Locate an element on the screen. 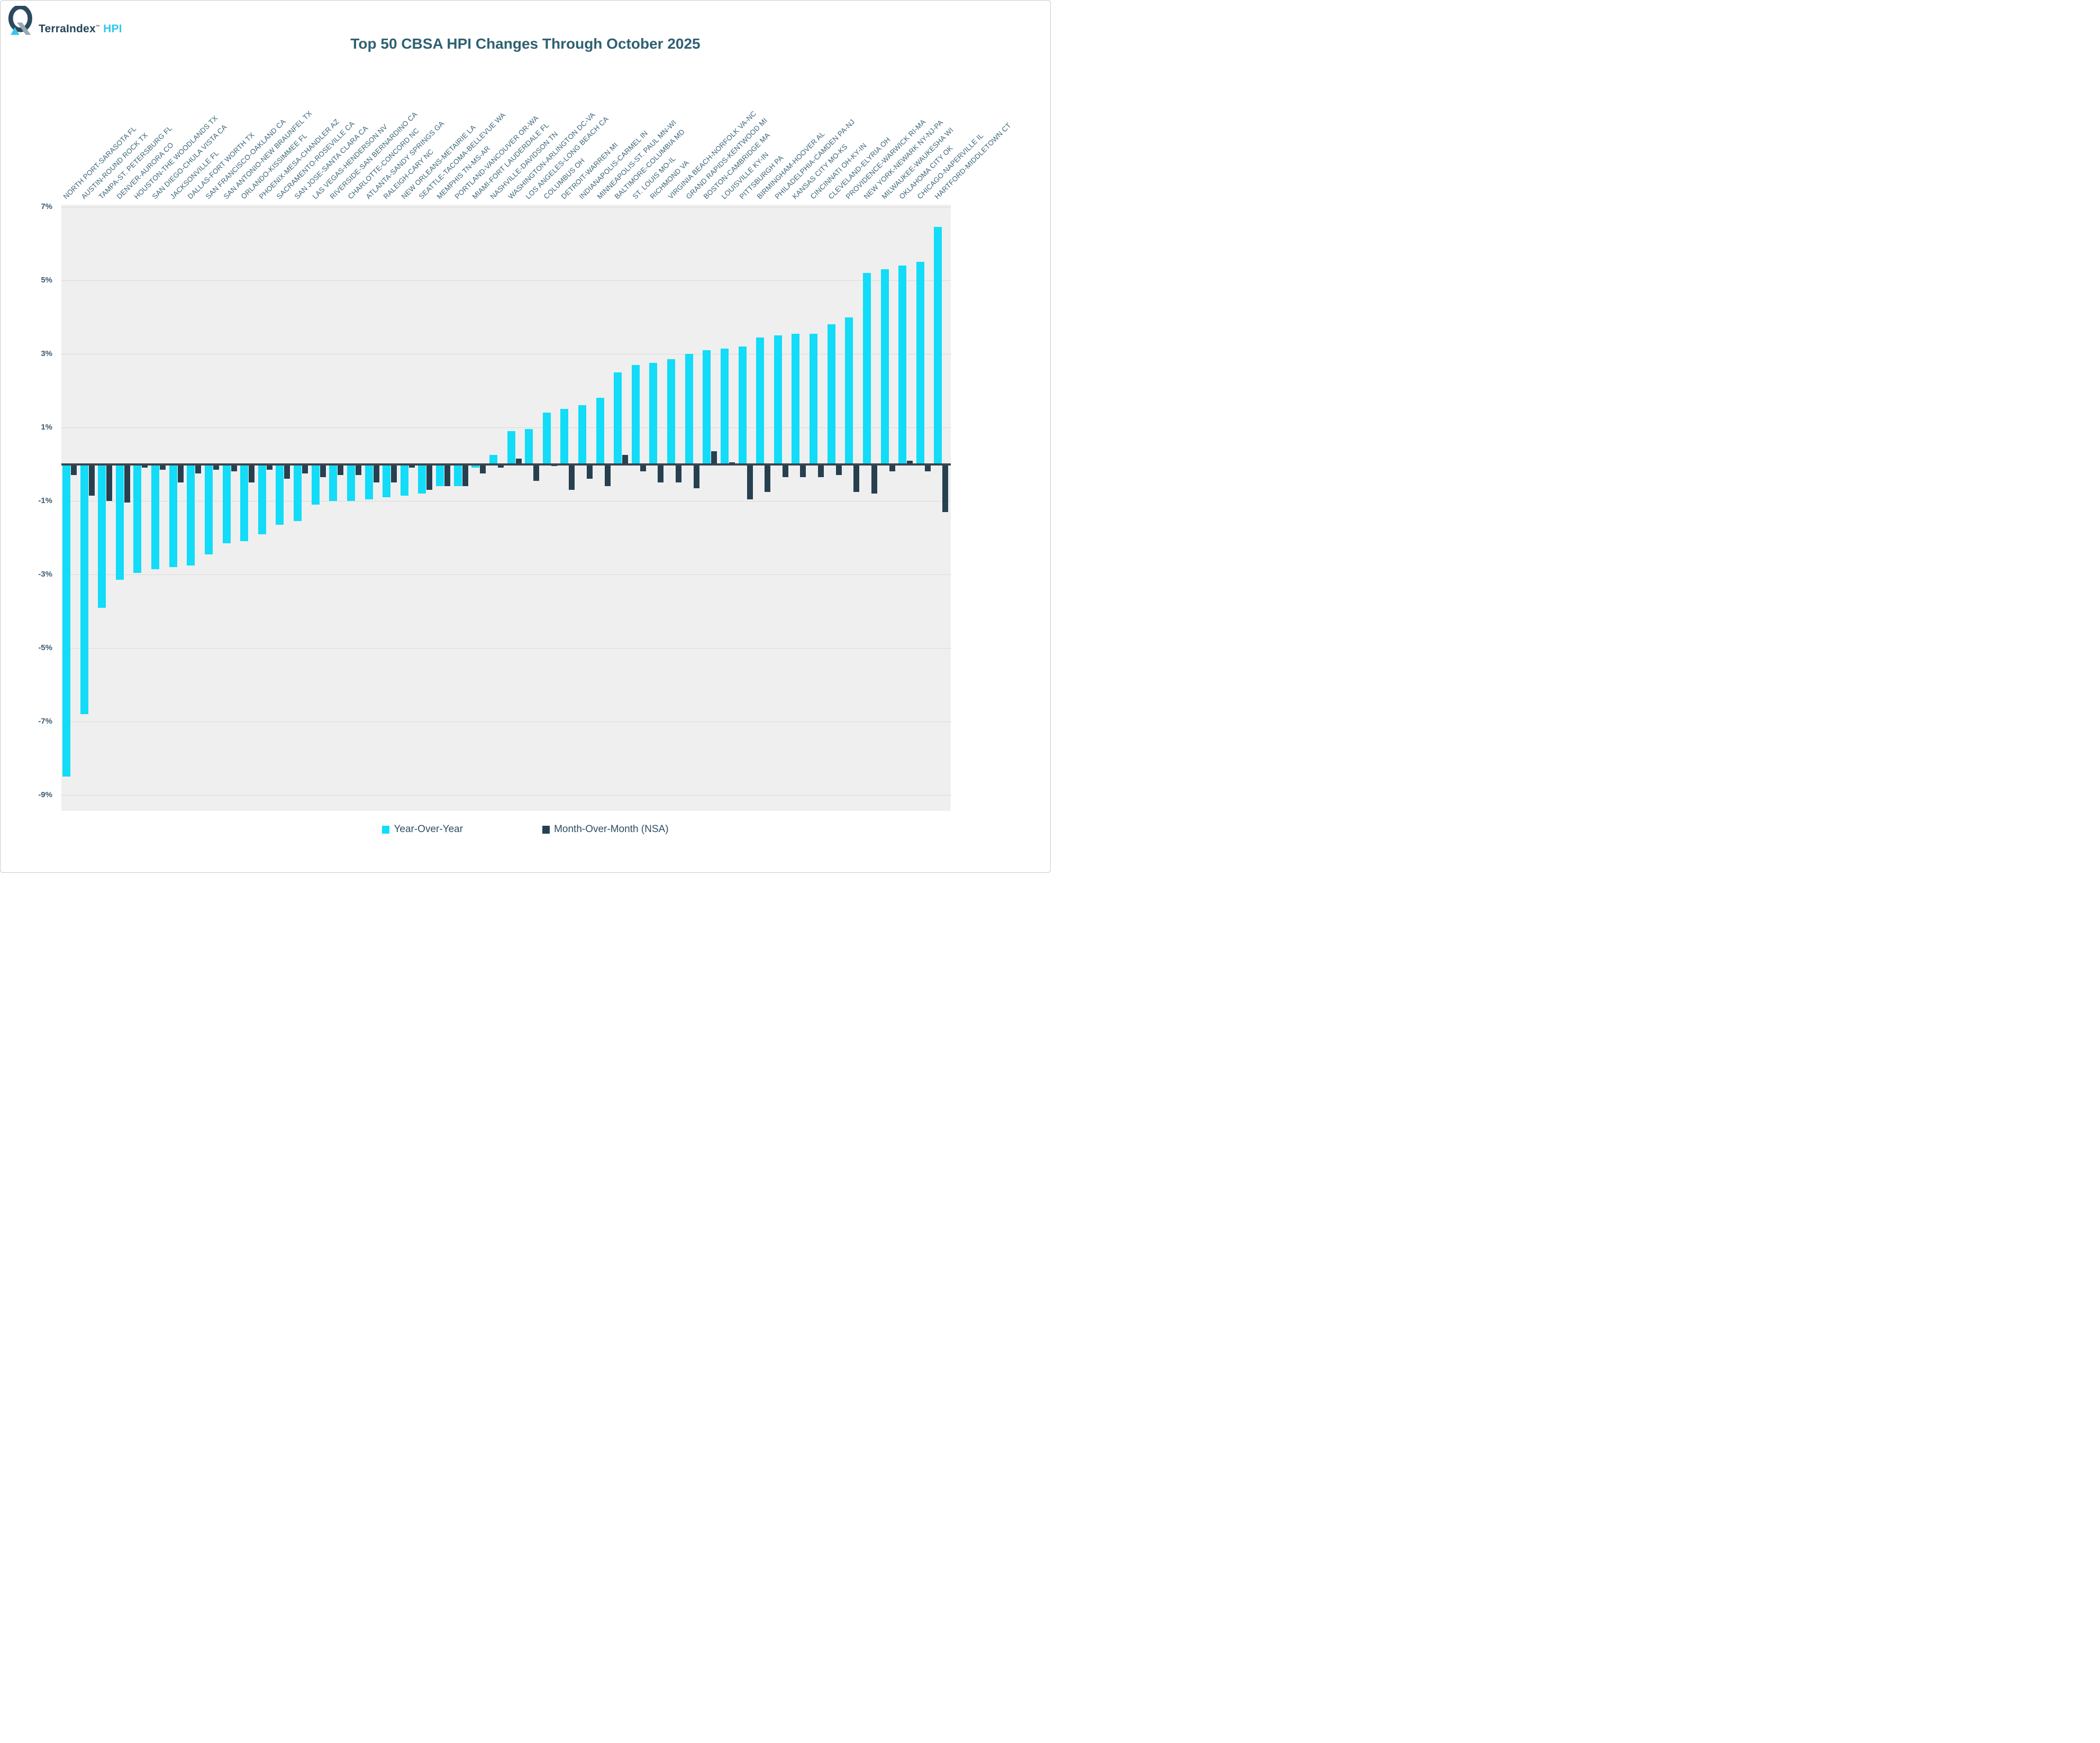 The width and height of the screenshot is (2100, 1743). y-tick-label: 1% is located at coordinates (46, 427).